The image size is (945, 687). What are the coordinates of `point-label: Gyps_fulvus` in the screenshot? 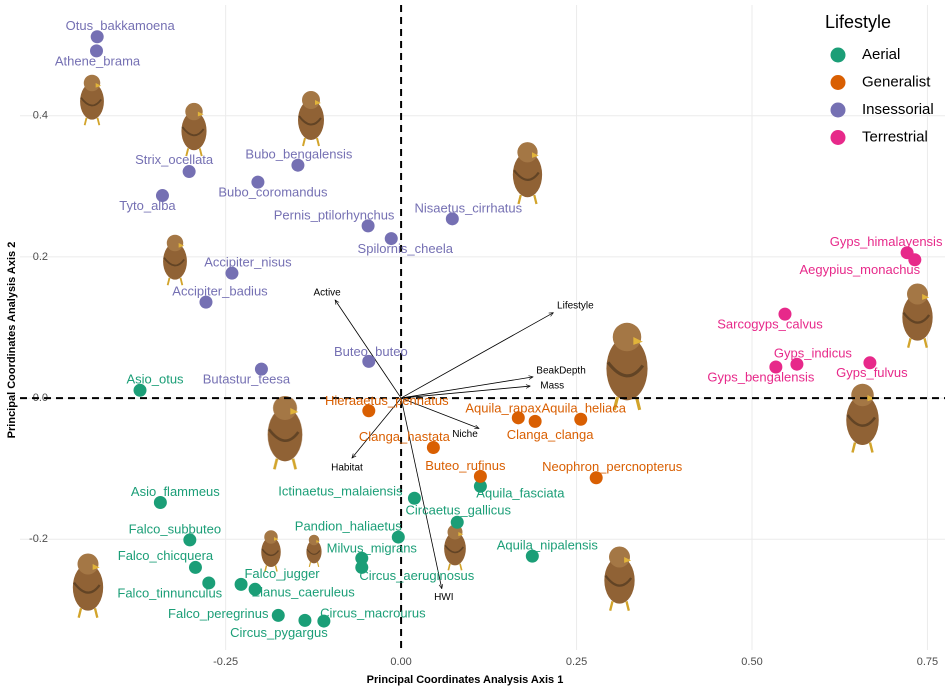 It's located at (872, 372).